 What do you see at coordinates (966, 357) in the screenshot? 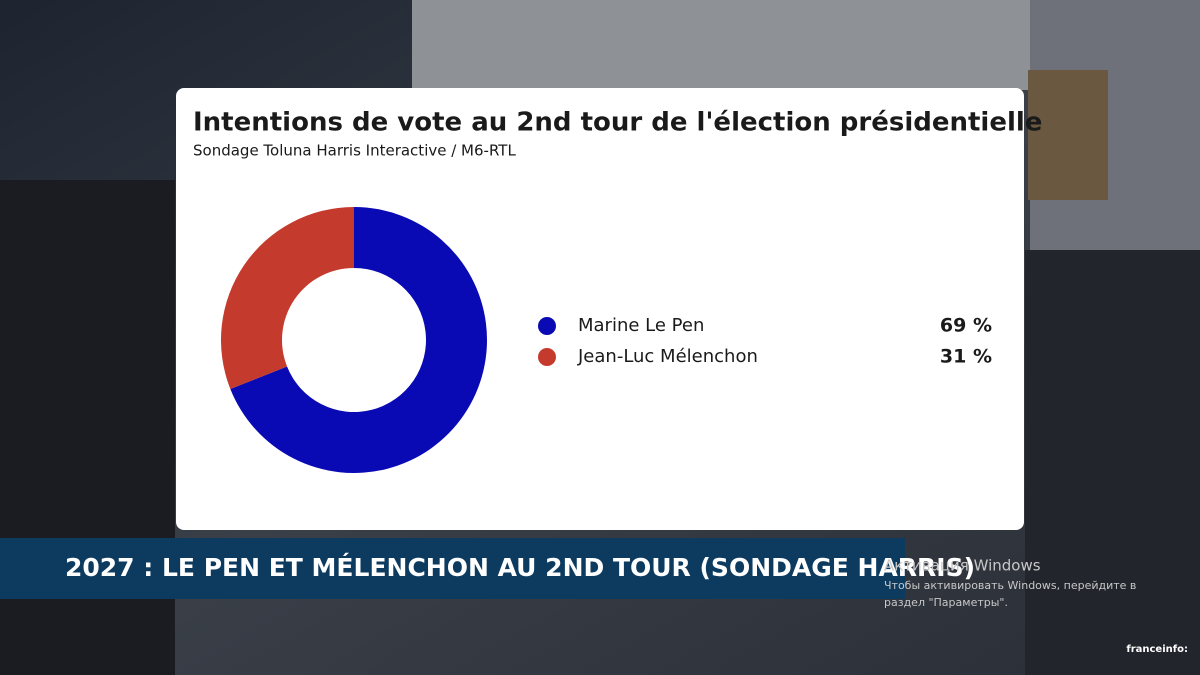
I see `value-label: 31 %` at bounding box center [966, 357].